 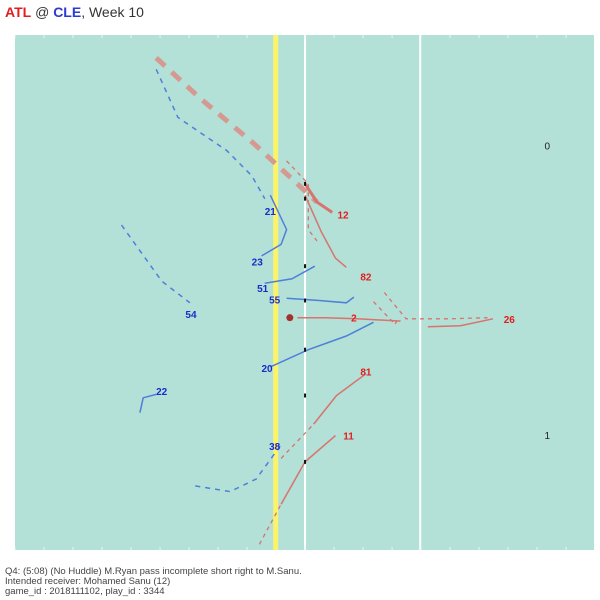 What do you see at coordinates (18, 12) in the screenshot?
I see `away-team: ATL` at bounding box center [18, 12].